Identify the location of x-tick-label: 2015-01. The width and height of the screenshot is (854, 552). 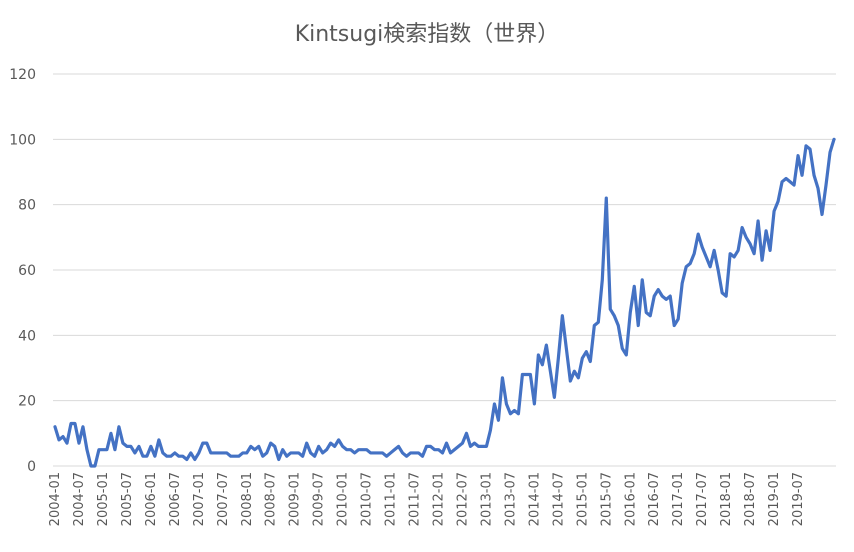
(582, 499).